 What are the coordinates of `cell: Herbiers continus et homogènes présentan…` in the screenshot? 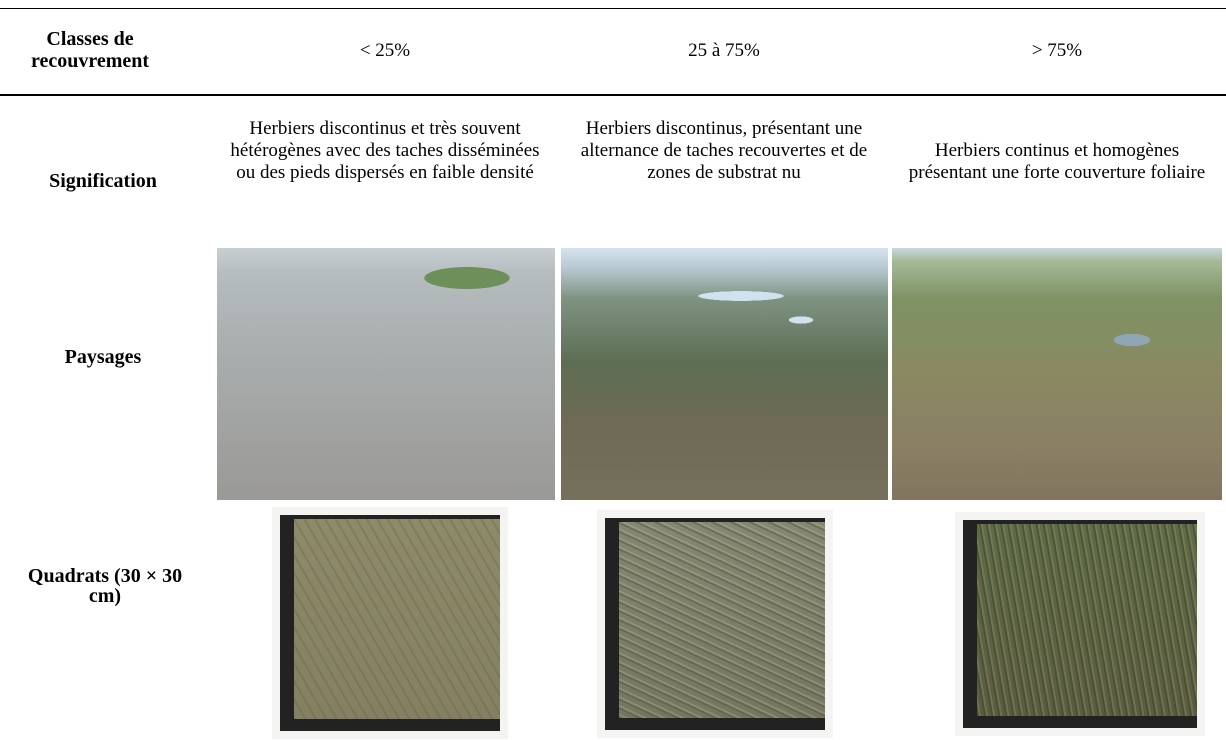 It's located at (1057, 161).